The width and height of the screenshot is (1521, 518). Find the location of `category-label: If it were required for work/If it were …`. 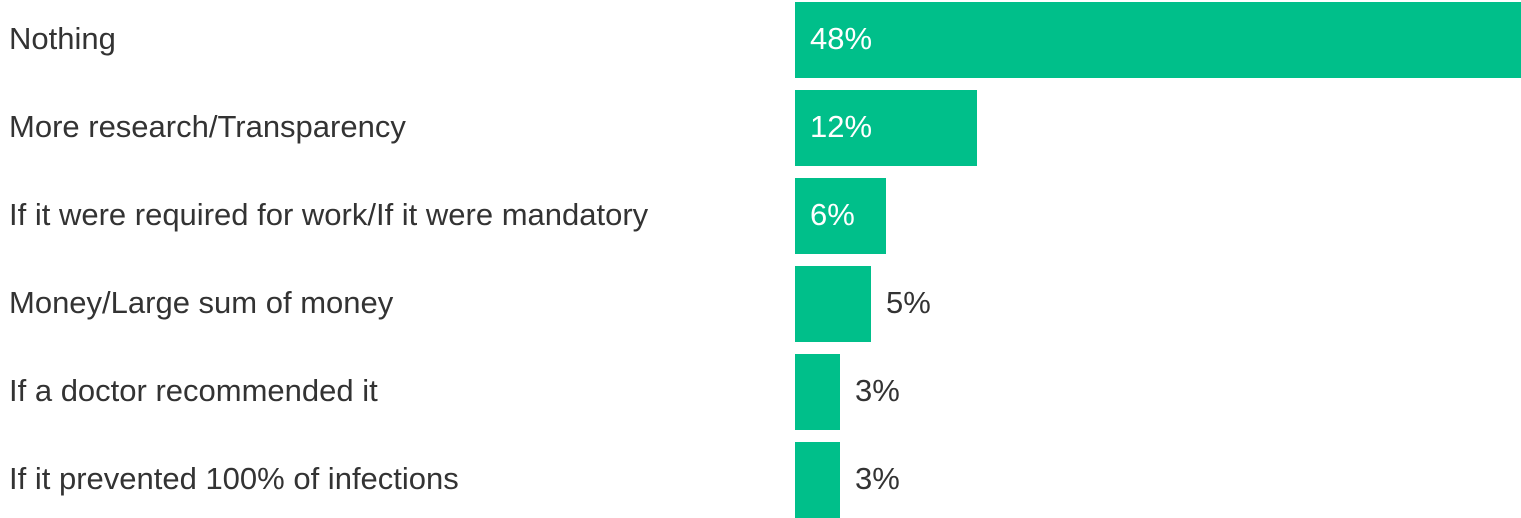

category-label: If it were required for work/If it were … is located at coordinates (329, 214).